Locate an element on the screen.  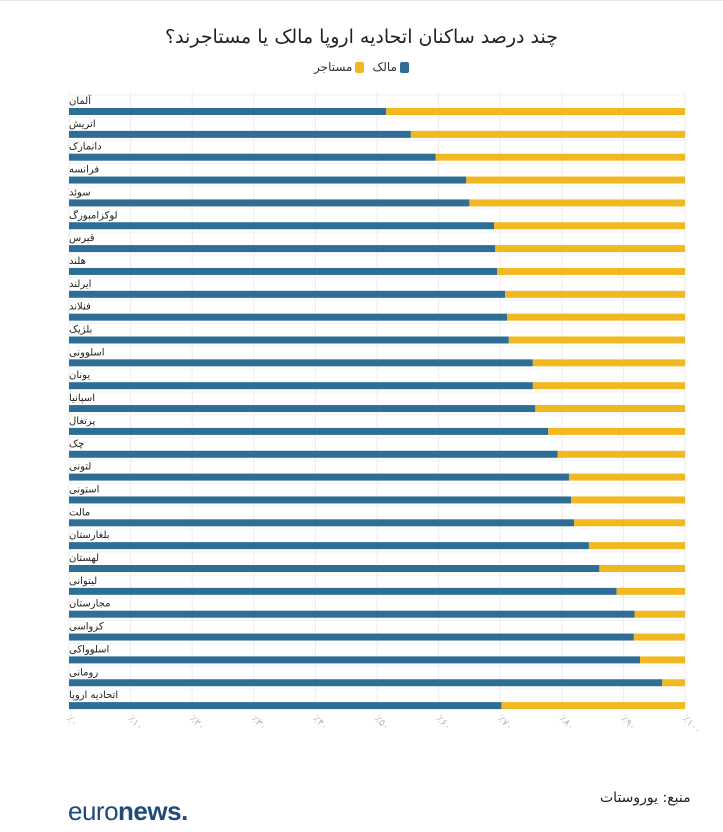
category-label: ایرلند is located at coordinates (80, 284).